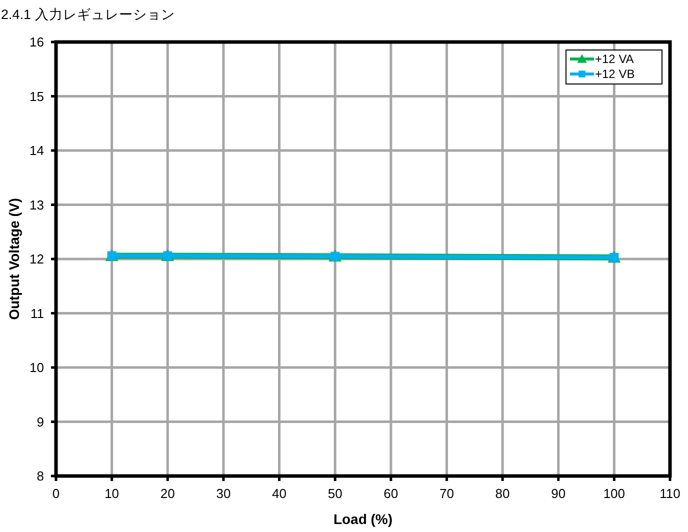  I want to click on legend-label: +12 VA, so click(614, 59).